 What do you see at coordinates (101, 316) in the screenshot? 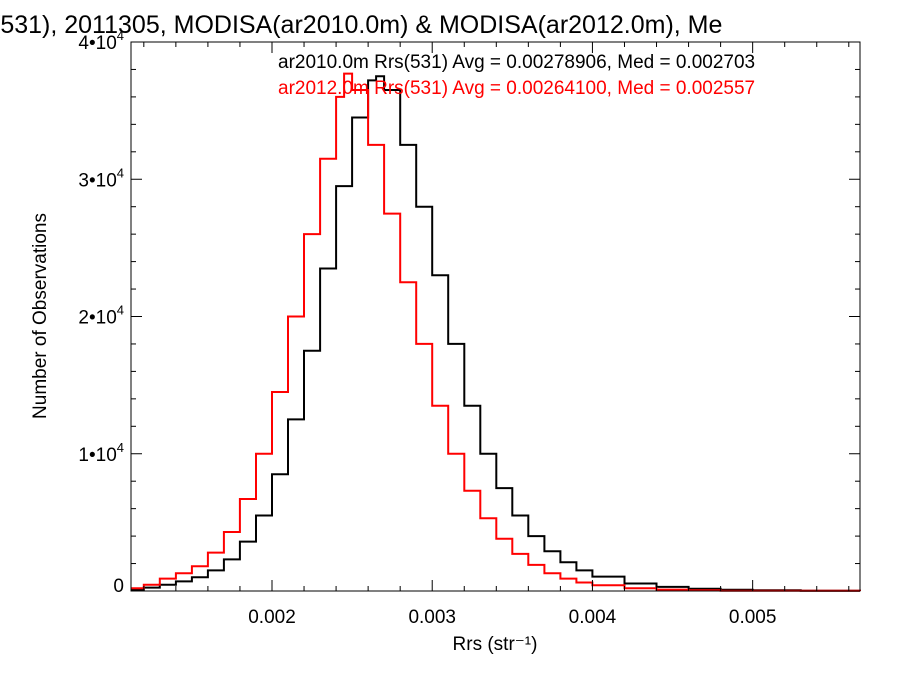
I see `y-tick-label: 2•104` at bounding box center [101, 316].